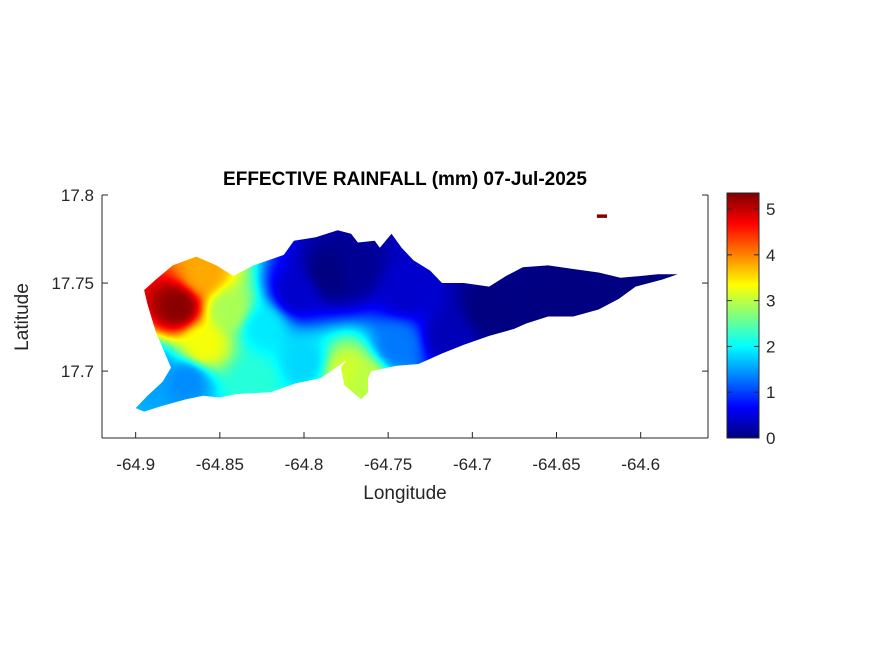  Describe the element at coordinates (556, 464) in the screenshot. I see `x-tick-label: -64.65` at that location.